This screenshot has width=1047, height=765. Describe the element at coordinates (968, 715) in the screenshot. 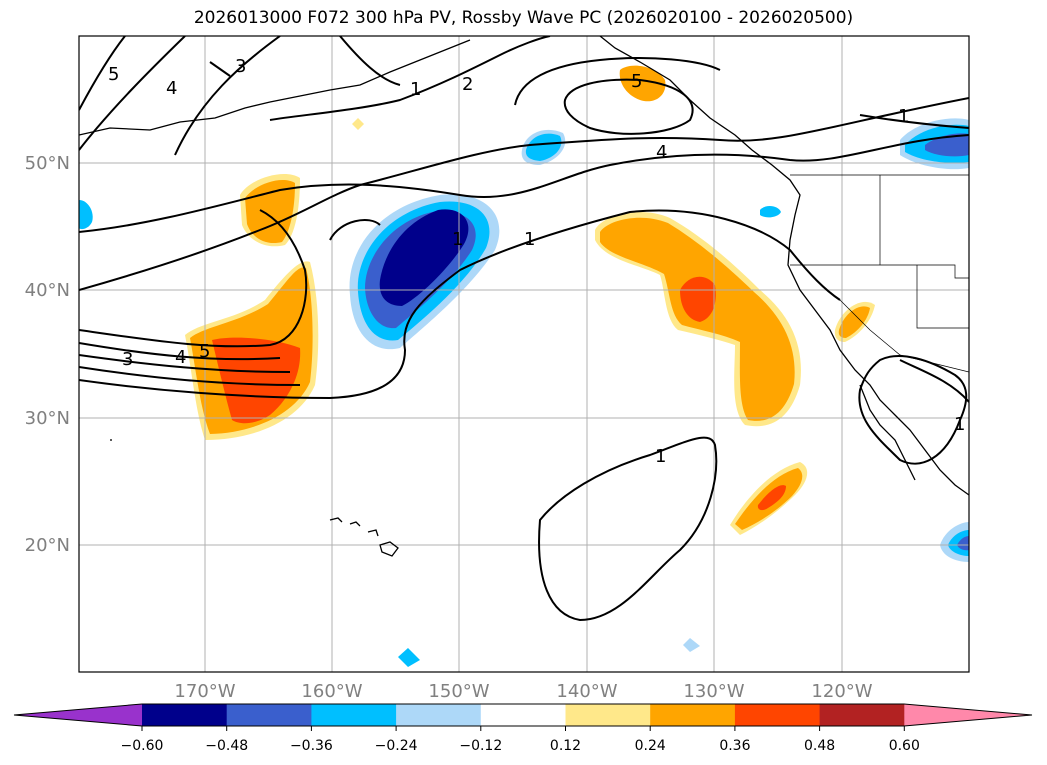

I see `colorbar-extend-high` at that location.